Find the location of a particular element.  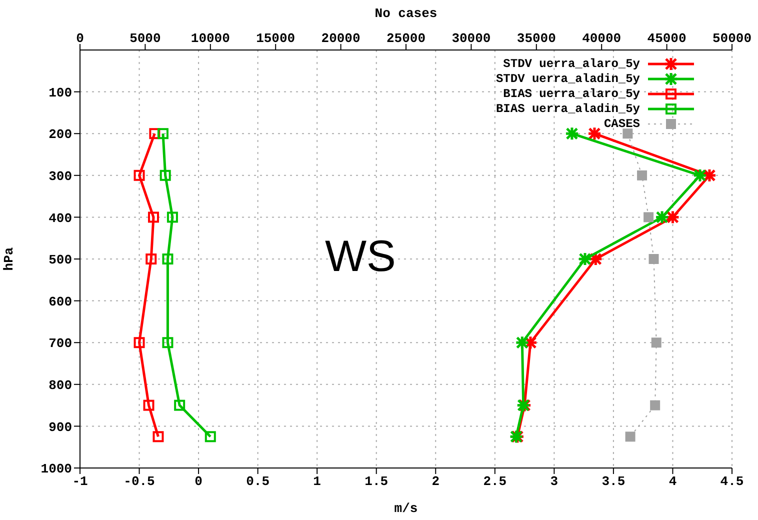

legend-label: STDV uerra_aladin_5y is located at coordinates (568, 79).